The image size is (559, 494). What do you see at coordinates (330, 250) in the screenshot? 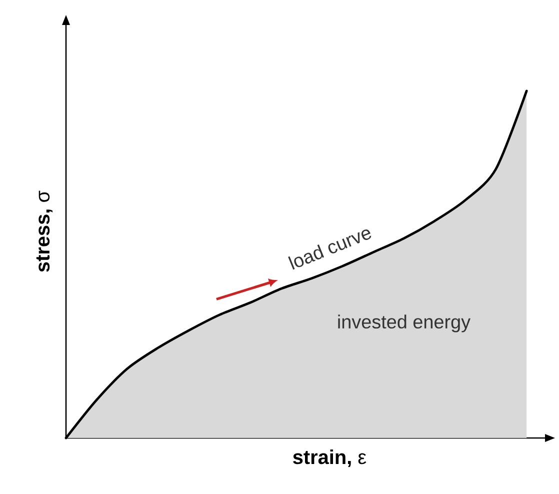
I see `annotation: load curve` at bounding box center [330, 250].